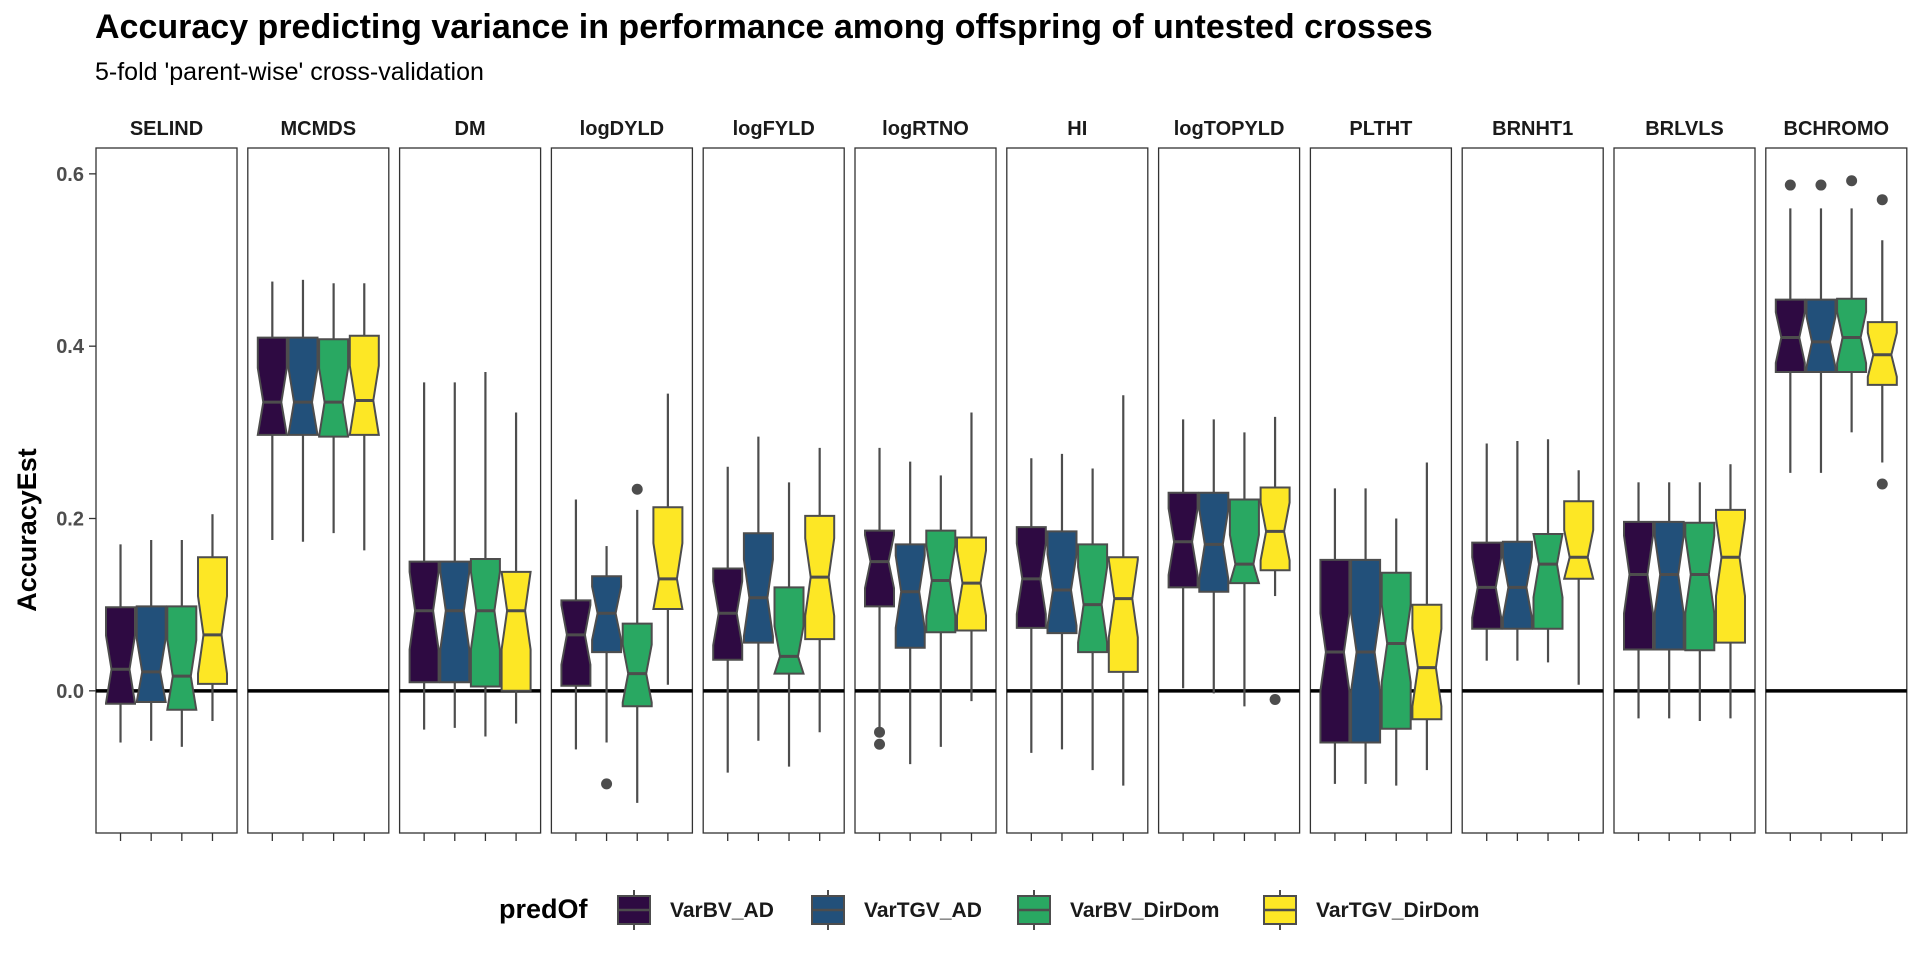 The height and width of the screenshot is (960, 1920). What do you see at coordinates (1837, 129) in the screenshot?
I see `facet-label: BCHROMO` at bounding box center [1837, 129].